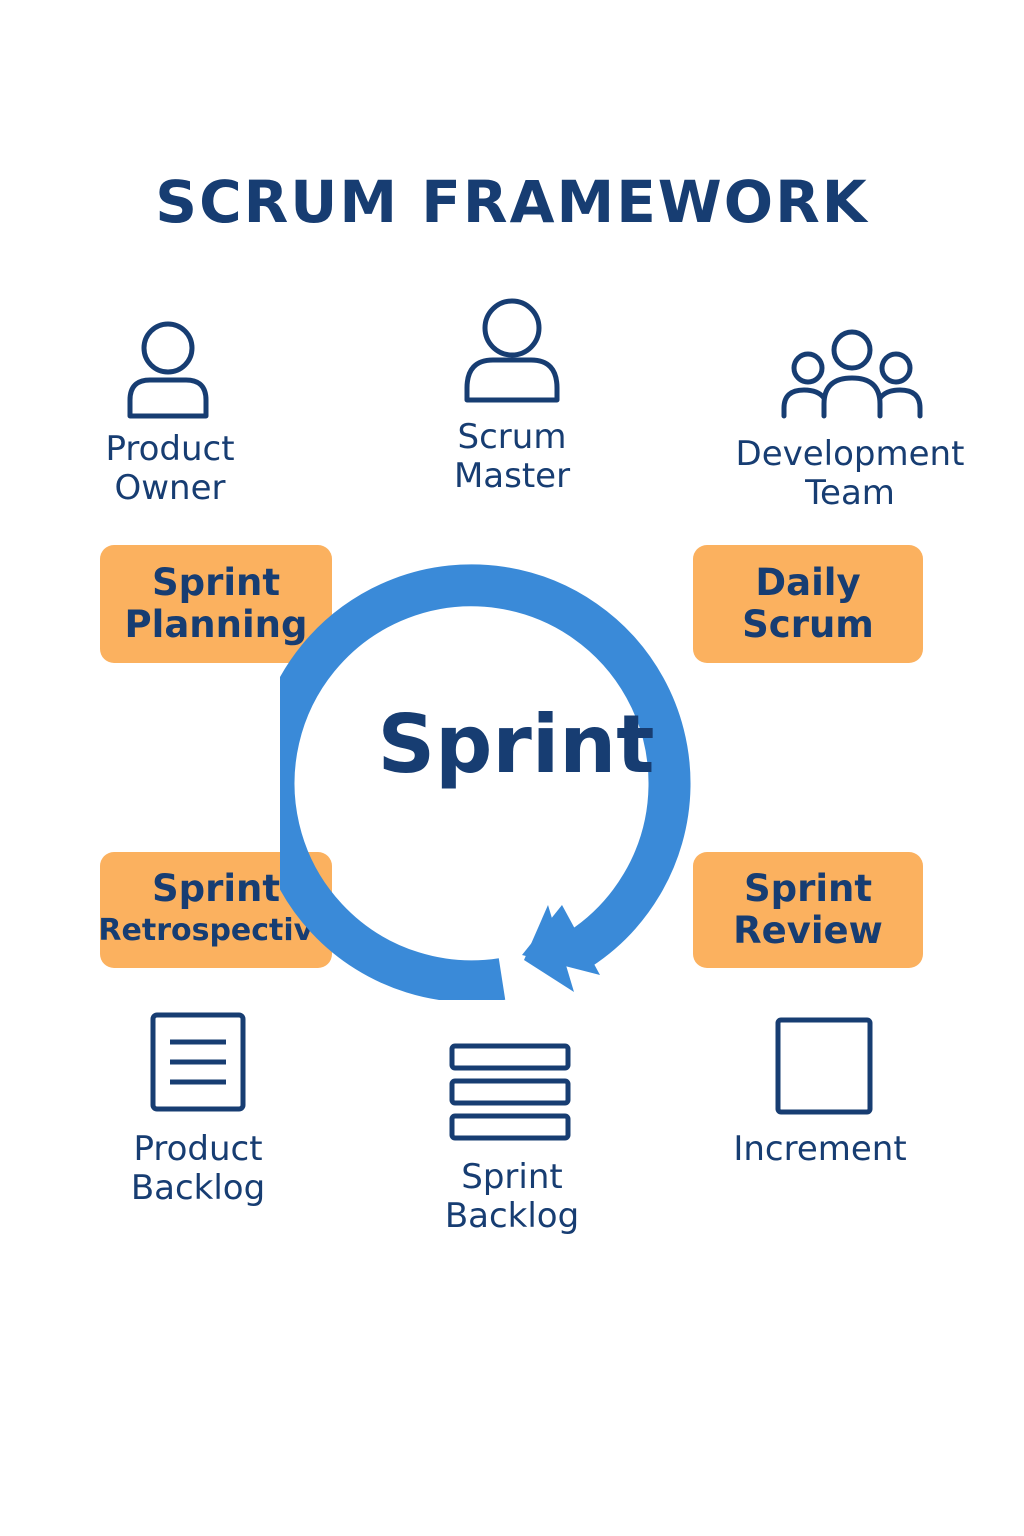 This screenshot has width=1024, height=1536. I want to click on sprint-center-label: Sprint, so click(516, 744).